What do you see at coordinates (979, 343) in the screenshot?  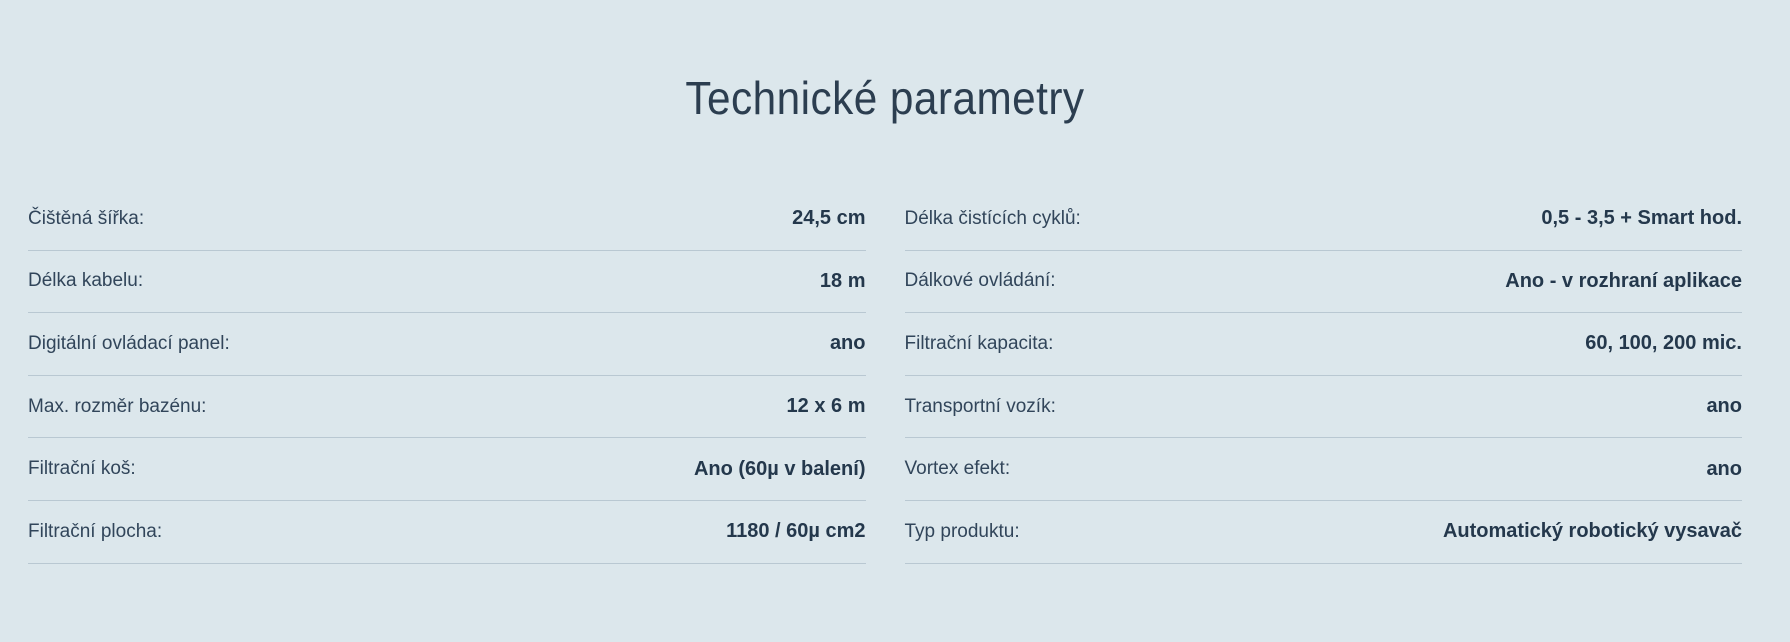 I see `param-label: Filtrační kapacita:` at bounding box center [979, 343].